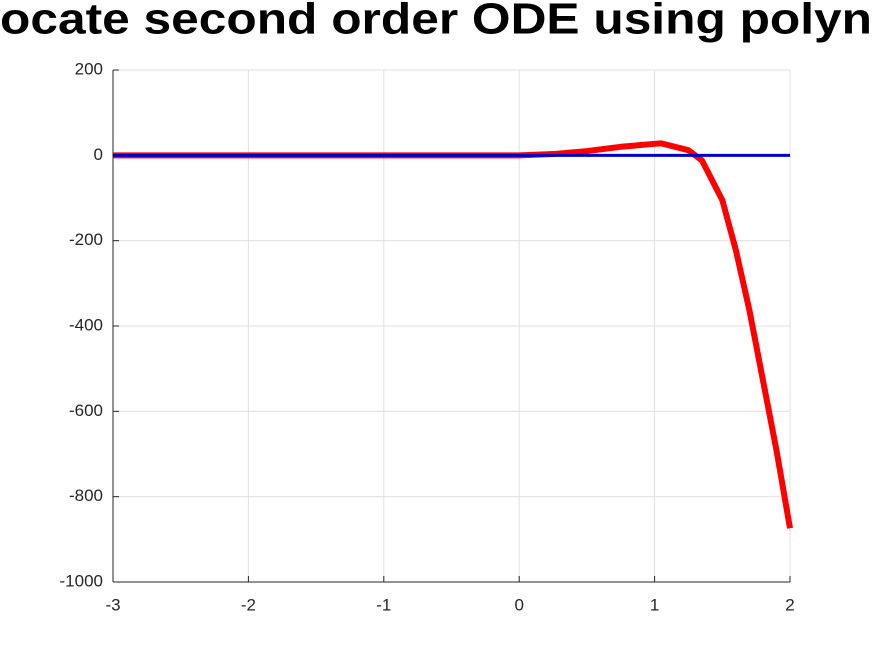 The image size is (873, 655). What do you see at coordinates (86, 410) in the screenshot?
I see `y-tick-label: -600` at bounding box center [86, 410].